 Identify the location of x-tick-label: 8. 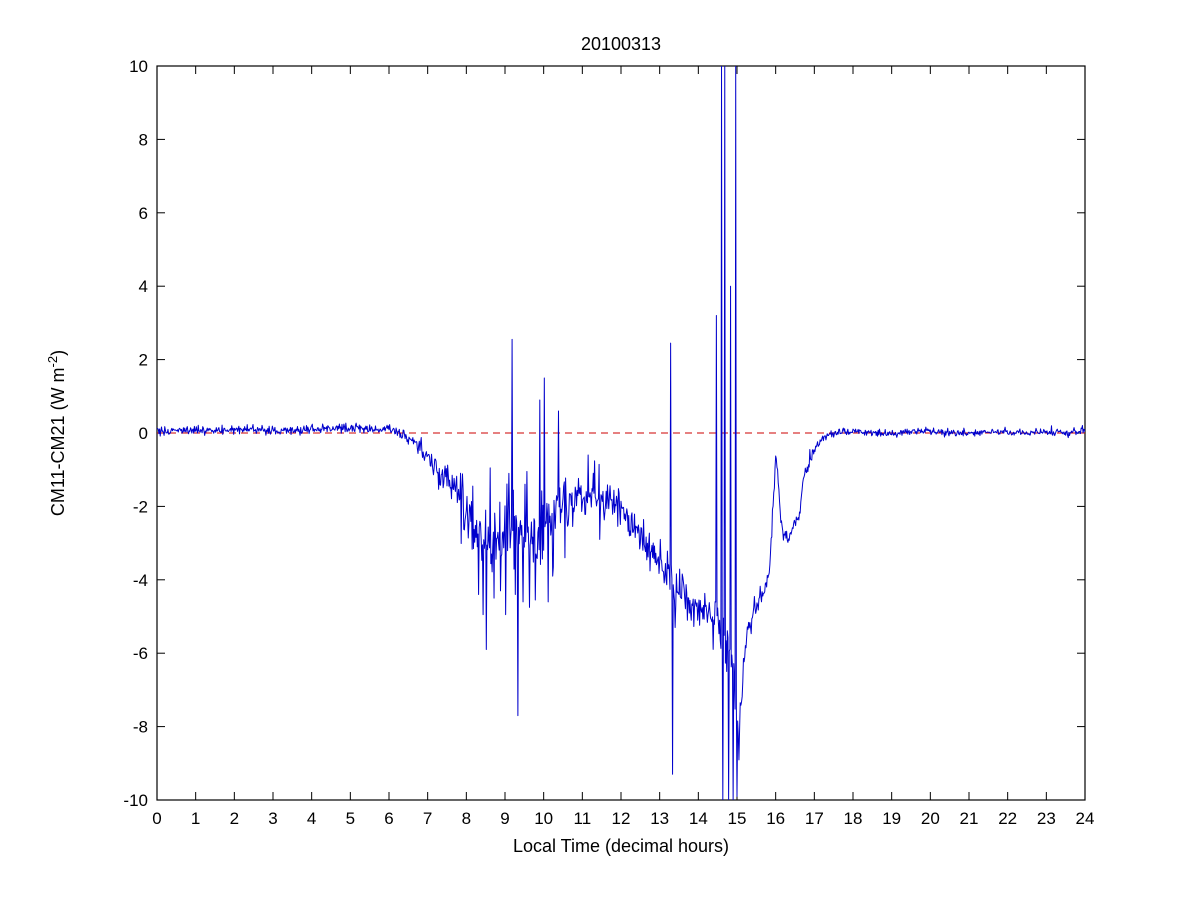
(466, 818).